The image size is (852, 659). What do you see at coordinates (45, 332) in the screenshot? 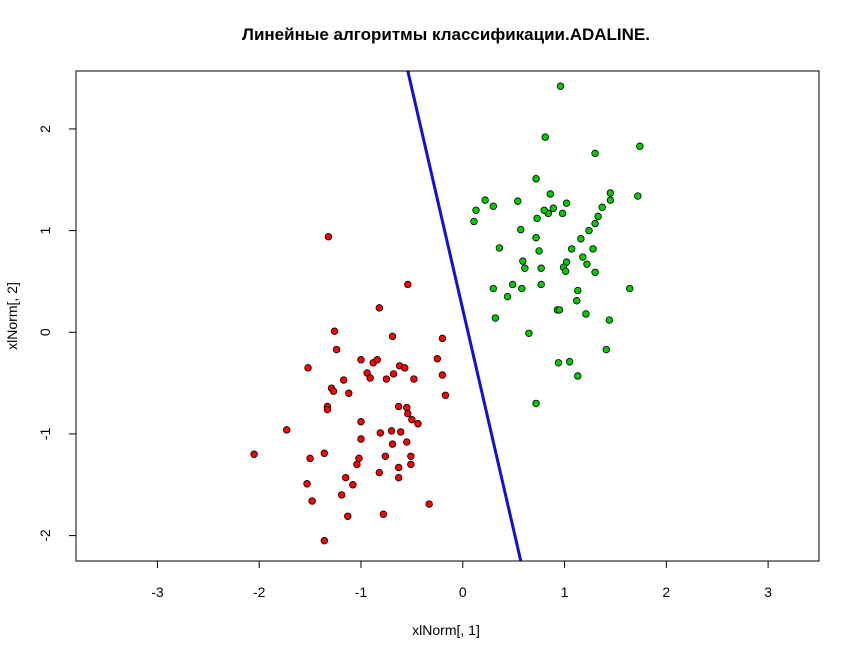
I see `y-tick-label: 0` at bounding box center [45, 332].